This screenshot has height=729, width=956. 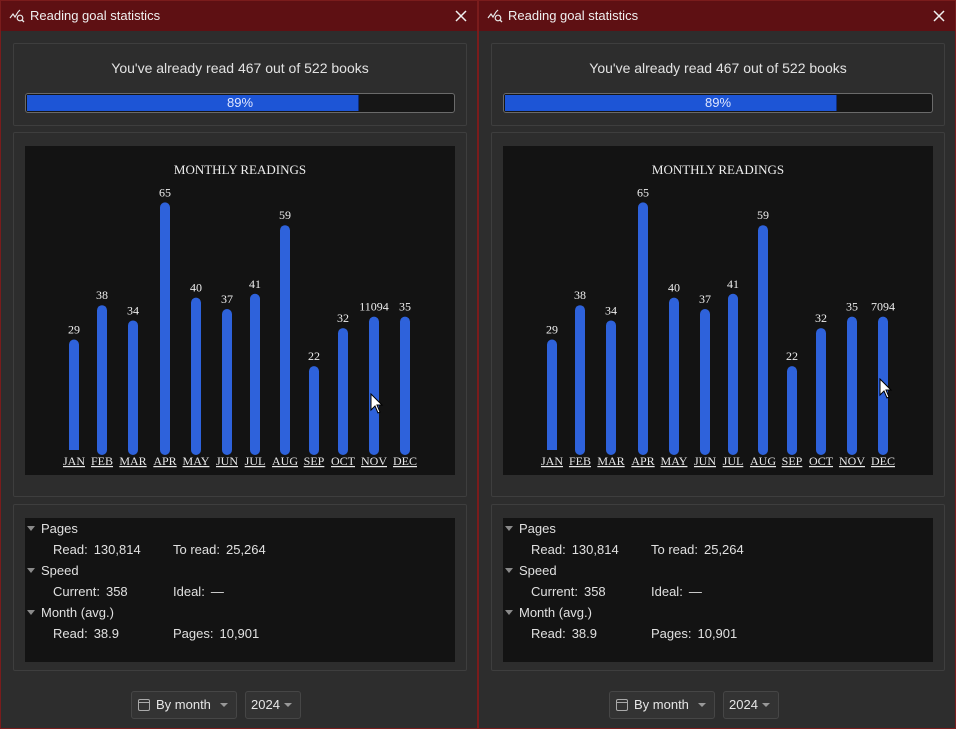 I want to click on baseline-mask, so click(x=240, y=452).